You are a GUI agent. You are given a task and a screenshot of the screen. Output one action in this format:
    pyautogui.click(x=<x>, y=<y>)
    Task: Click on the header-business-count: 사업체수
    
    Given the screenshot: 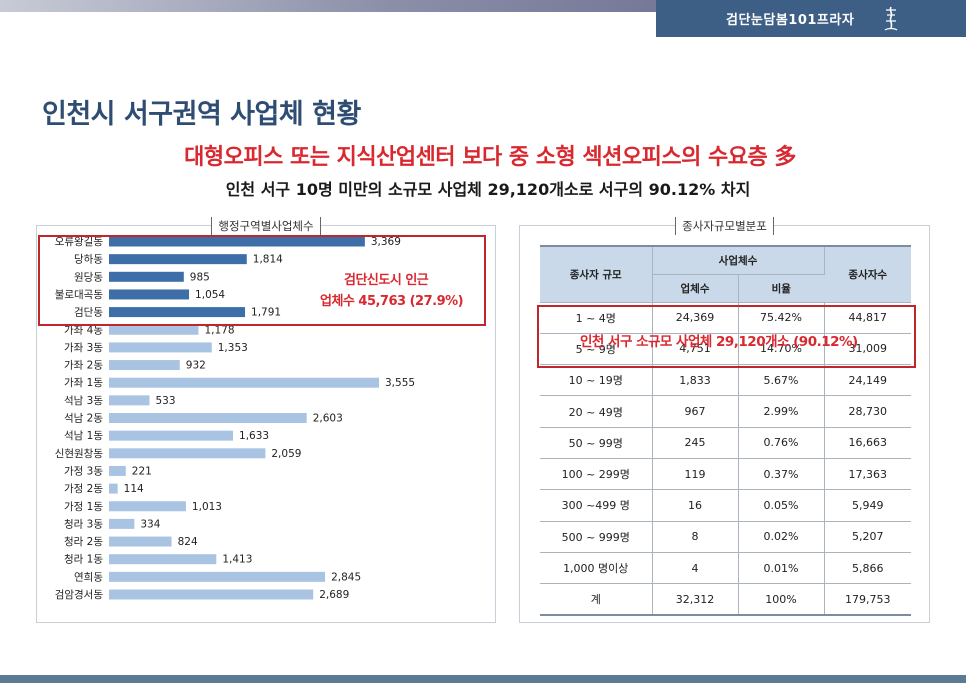 What is the action you would take?
    pyautogui.click(x=738, y=260)
    